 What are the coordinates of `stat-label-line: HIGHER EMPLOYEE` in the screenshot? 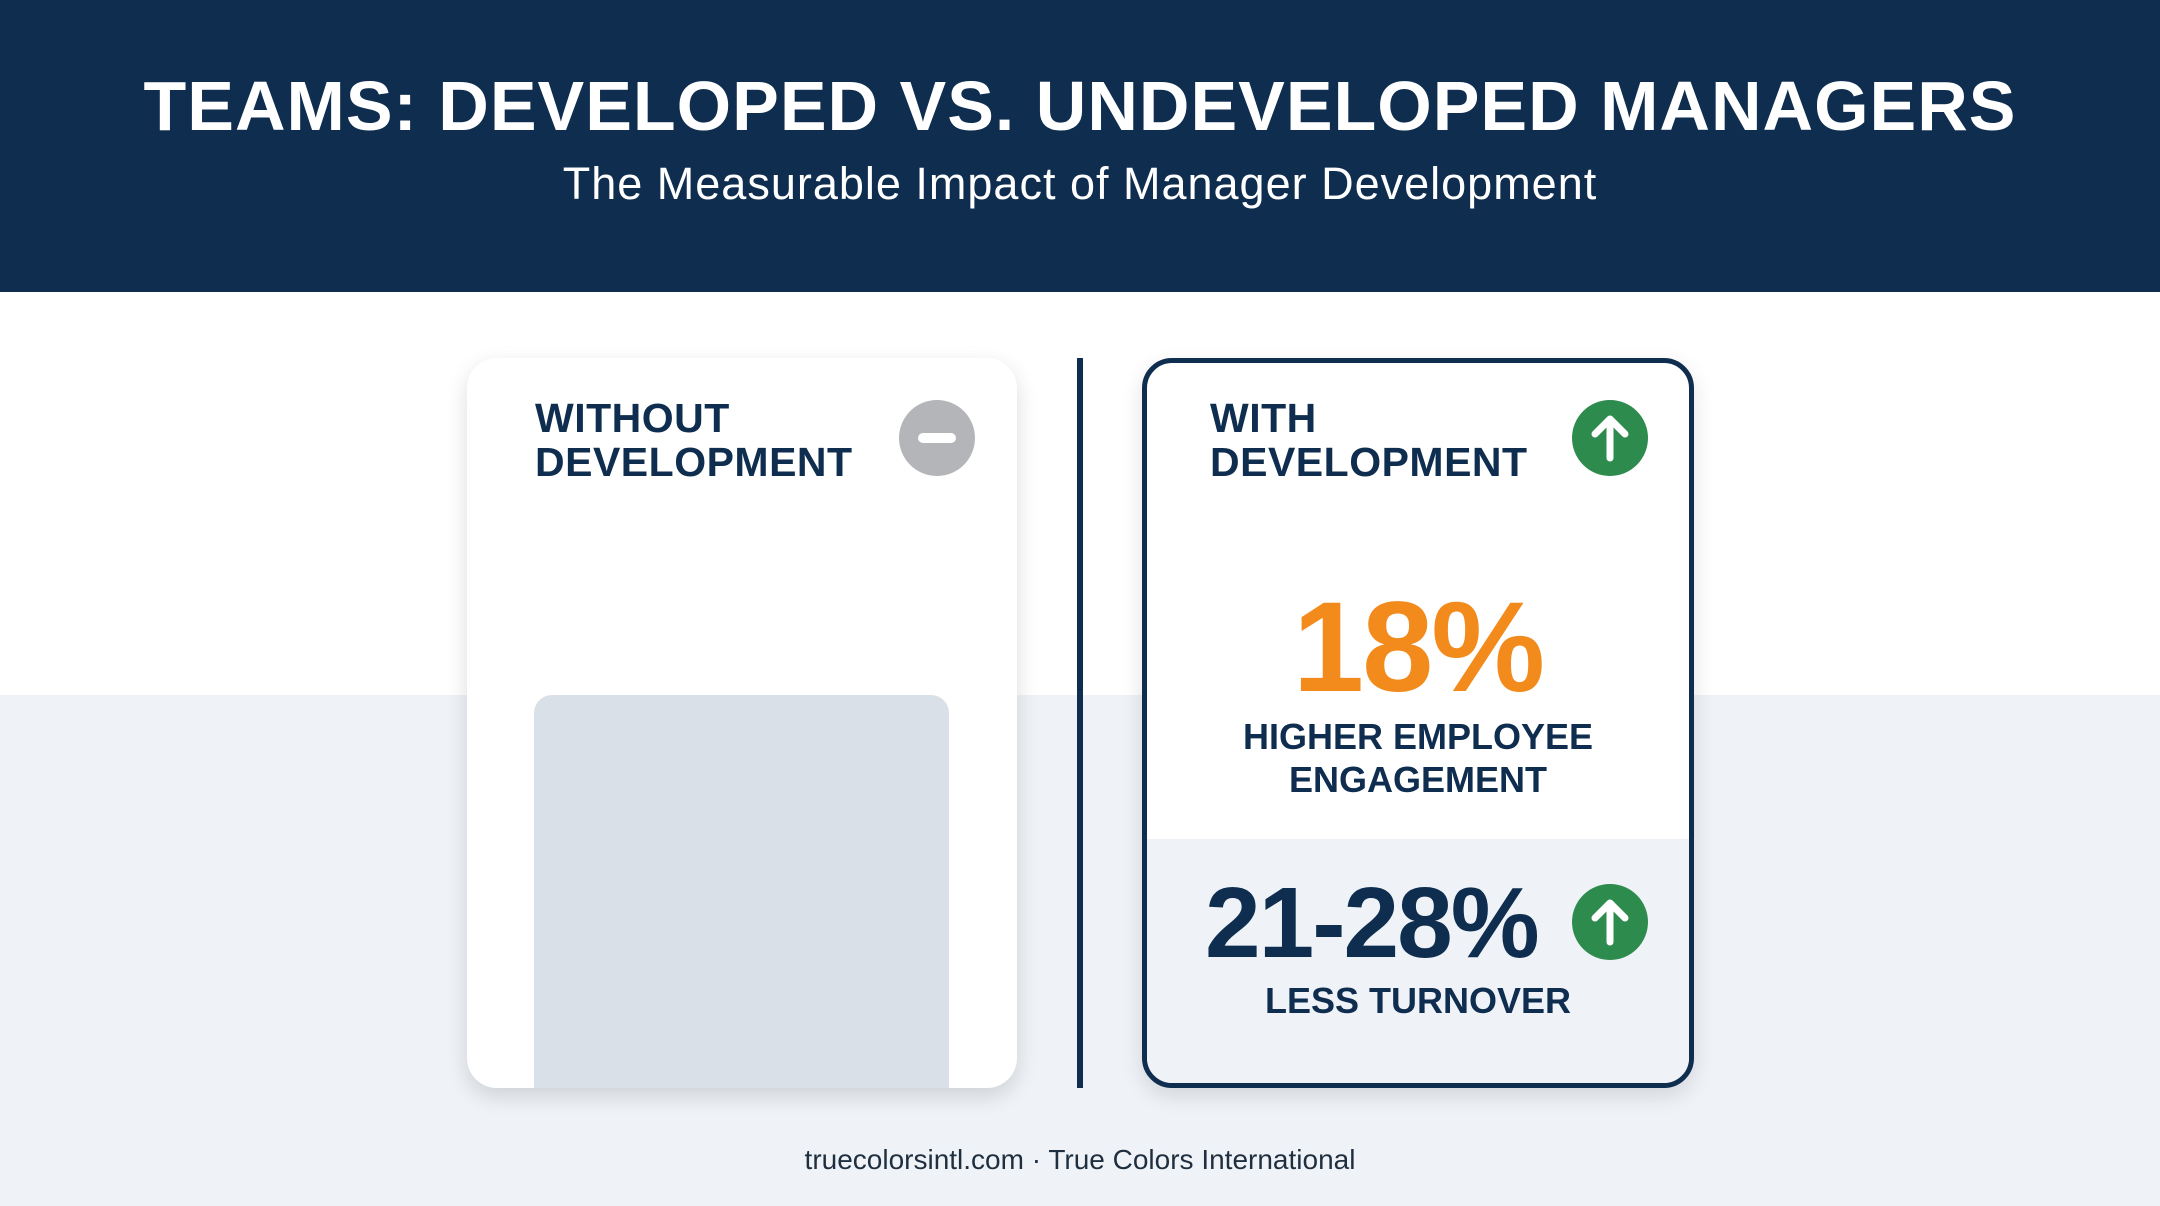 It's located at (1418, 736).